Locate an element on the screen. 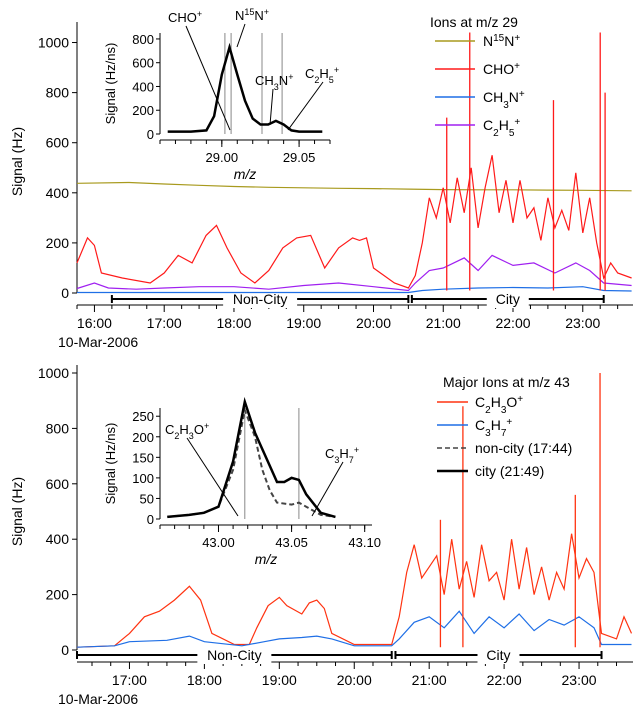  x-tick-label: 16:00 is located at coordinates (94, 323).